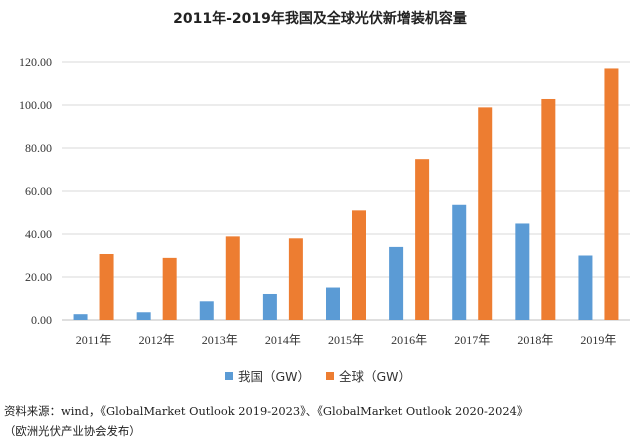 The width and height of the screenshot is (640, 445). What do you see at coordinates (472, 340) in the screenshot?
I see `x-tick-label: 2017年` at bounding box center [472, 340].